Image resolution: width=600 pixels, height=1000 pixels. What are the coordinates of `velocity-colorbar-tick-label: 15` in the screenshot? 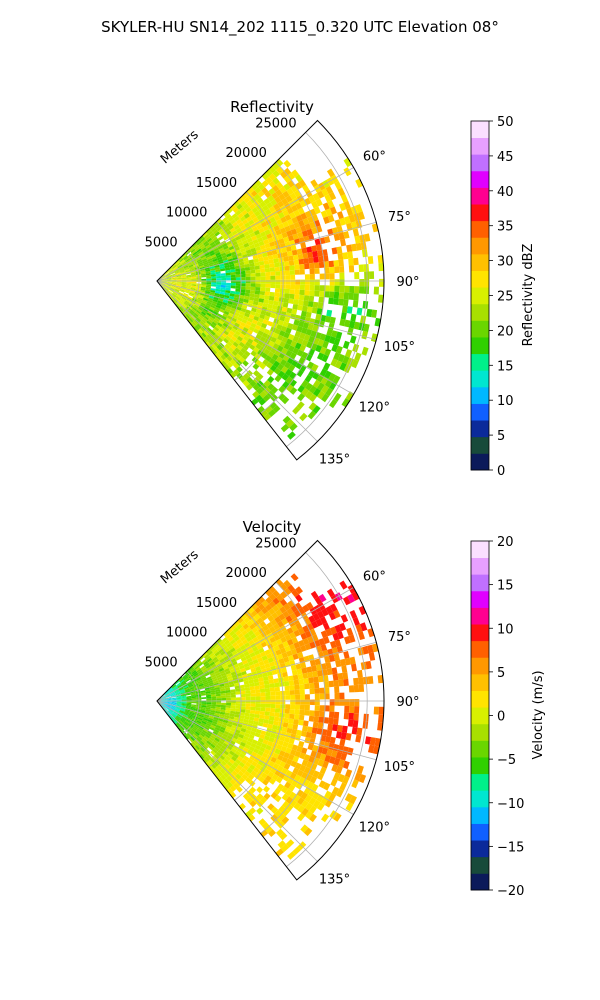 It's located at (505, 586).